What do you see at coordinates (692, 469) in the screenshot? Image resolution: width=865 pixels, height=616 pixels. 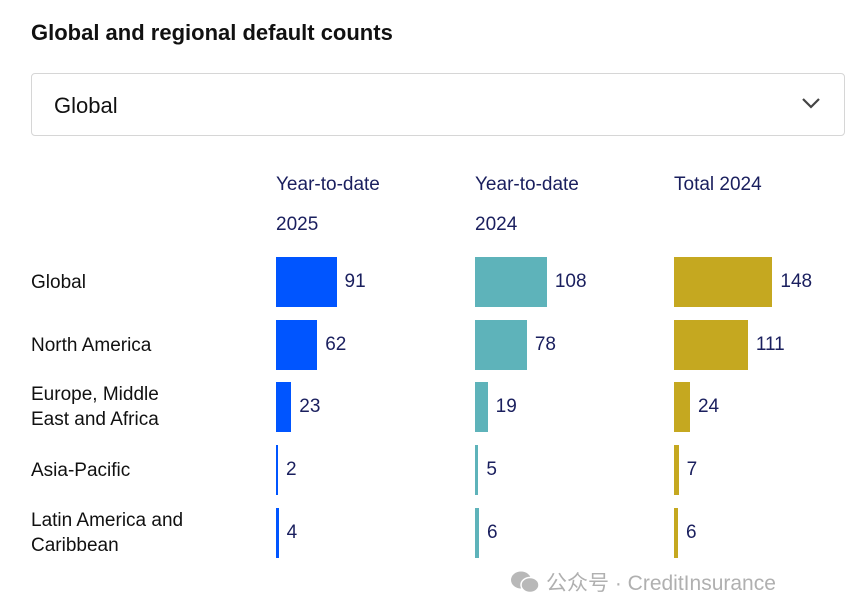 I see `data-label: 7` at bounding box center [692, 469].